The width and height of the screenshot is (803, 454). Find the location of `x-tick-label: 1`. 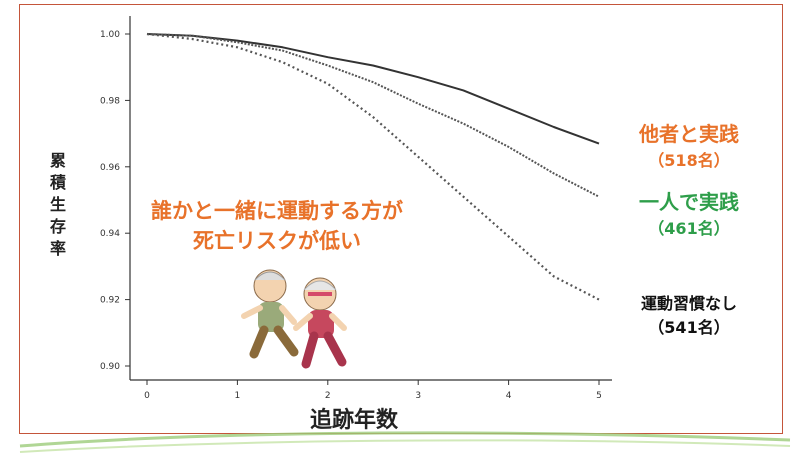

x-tick-label: 1 is located at coordinates (238, 396).